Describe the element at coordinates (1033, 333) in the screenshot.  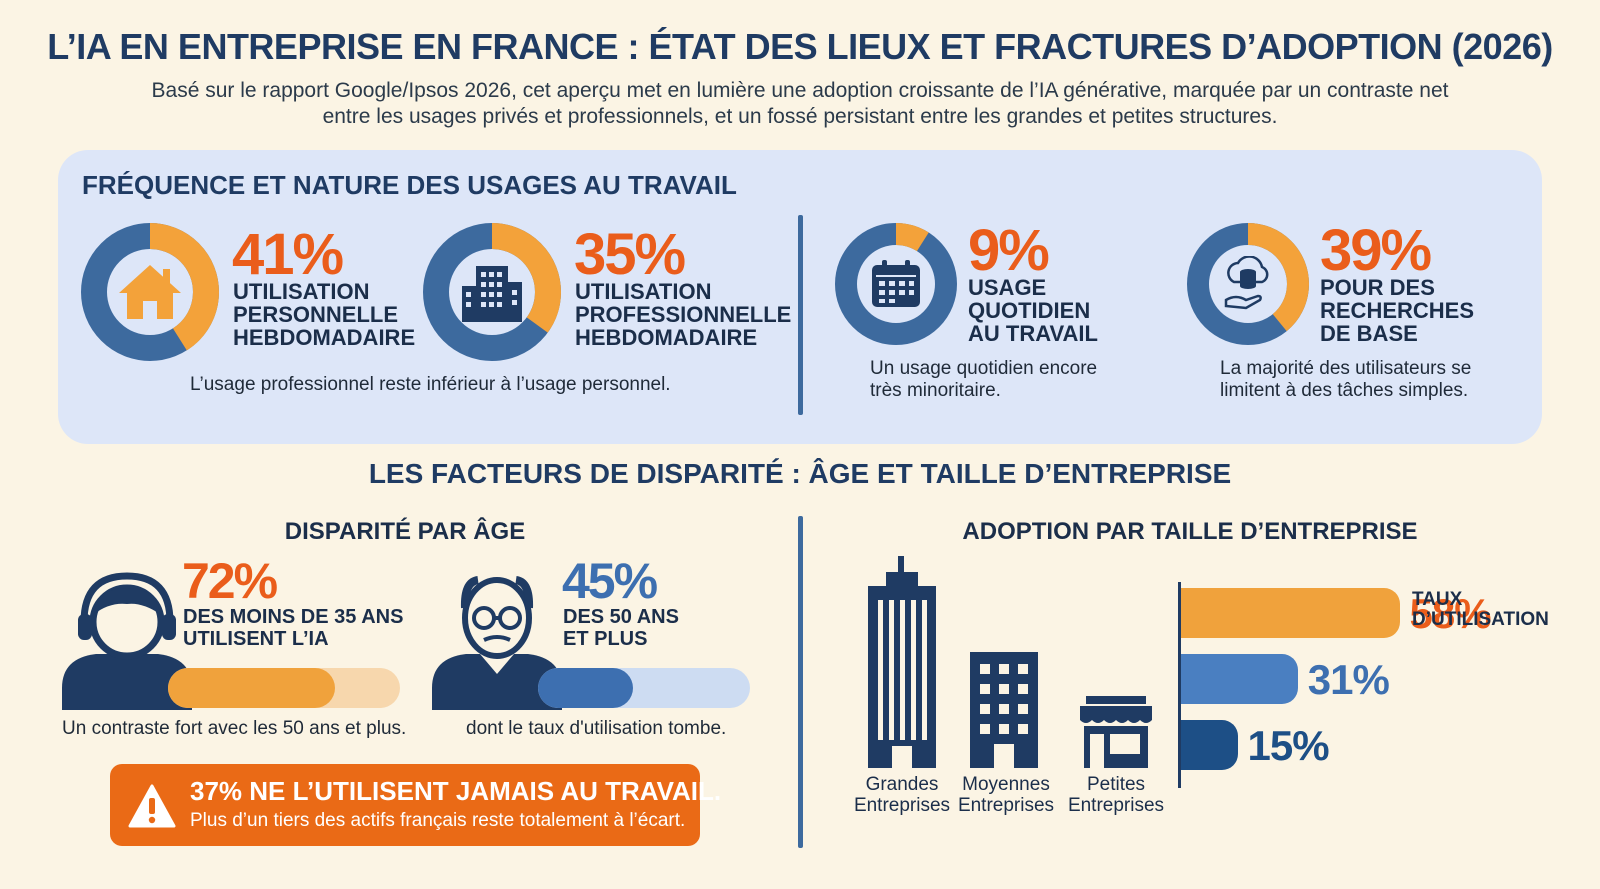
I see `stat-daily-label-line: AU TRAVAIL` at that location.